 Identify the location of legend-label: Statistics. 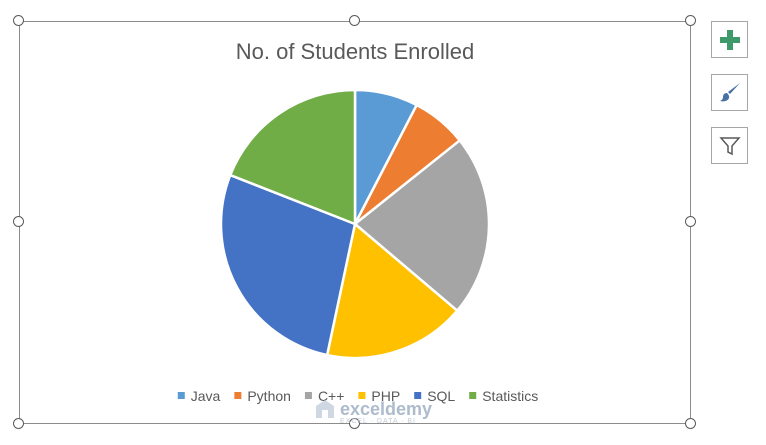
(510, 396).